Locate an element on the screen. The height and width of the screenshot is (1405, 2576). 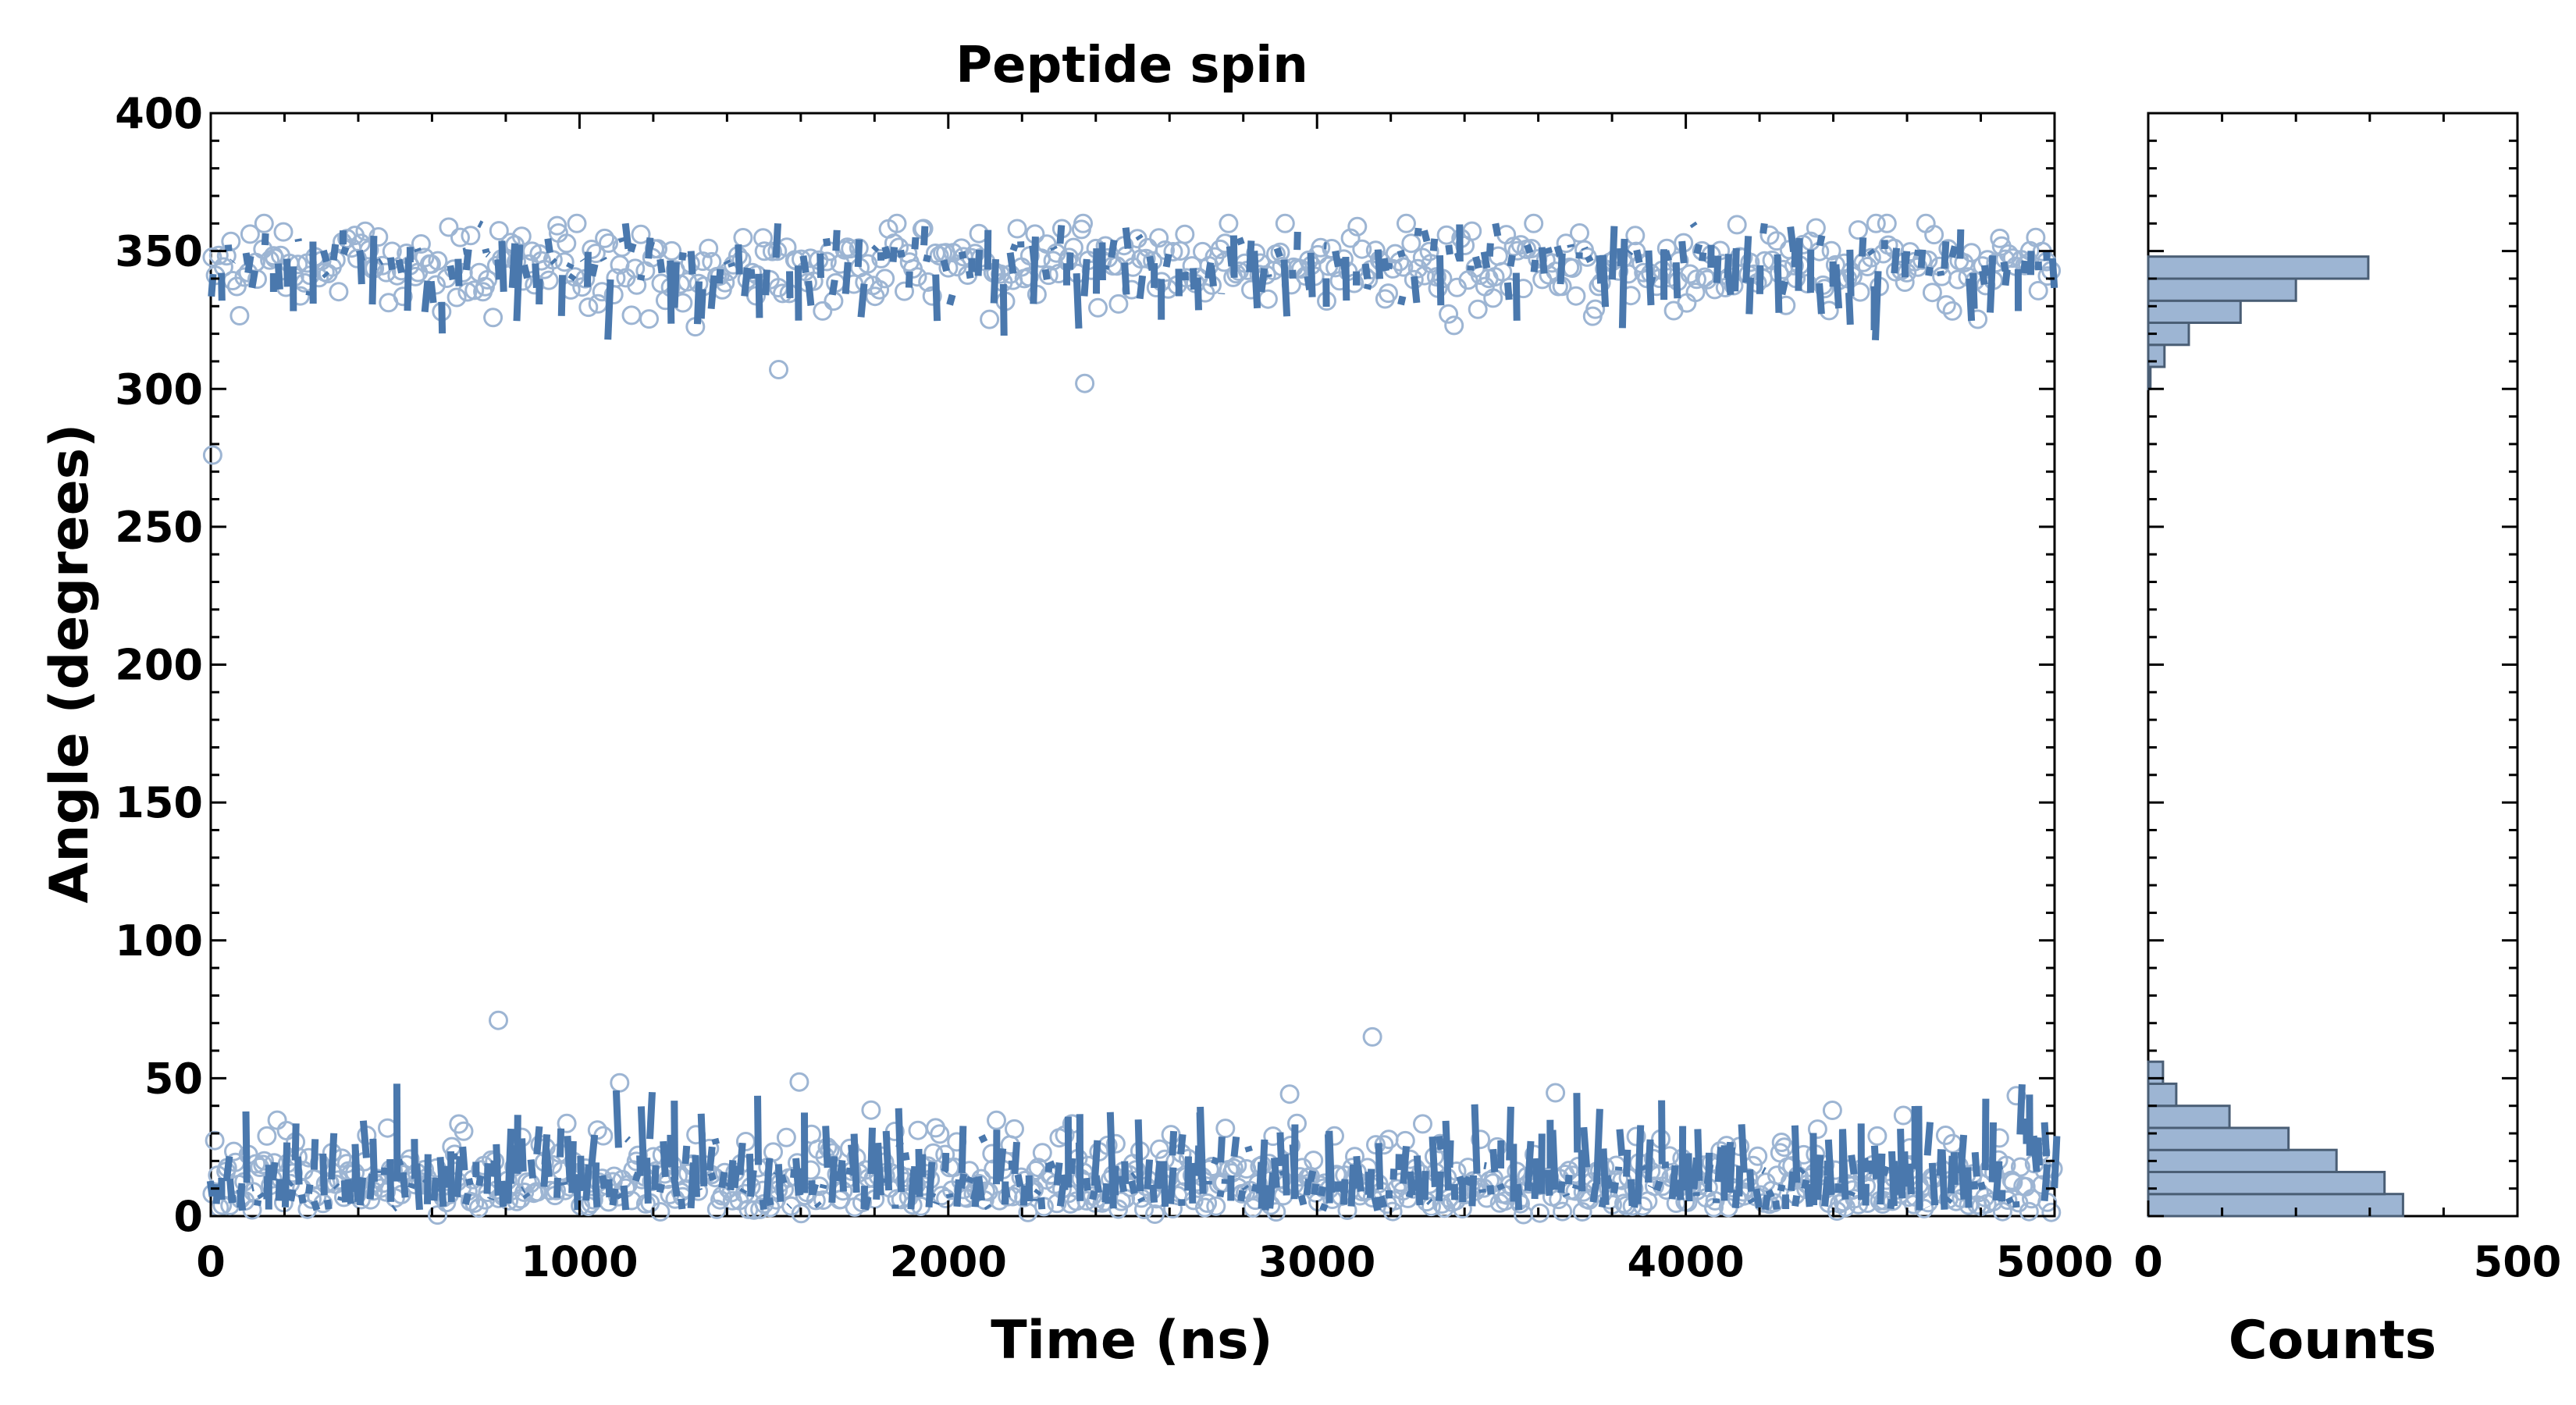
x-tick-label: 1000 is located at coordinates (579, 1261).